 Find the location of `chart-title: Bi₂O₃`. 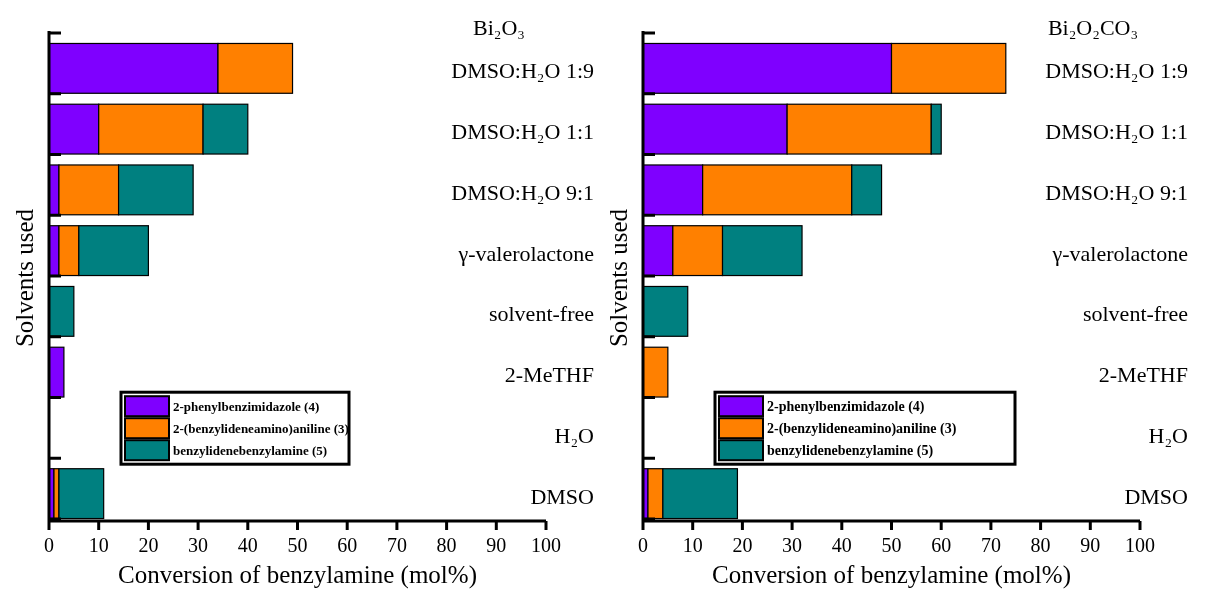

chart-title: Bi₂O₃ is located at coordinates (499, 27).